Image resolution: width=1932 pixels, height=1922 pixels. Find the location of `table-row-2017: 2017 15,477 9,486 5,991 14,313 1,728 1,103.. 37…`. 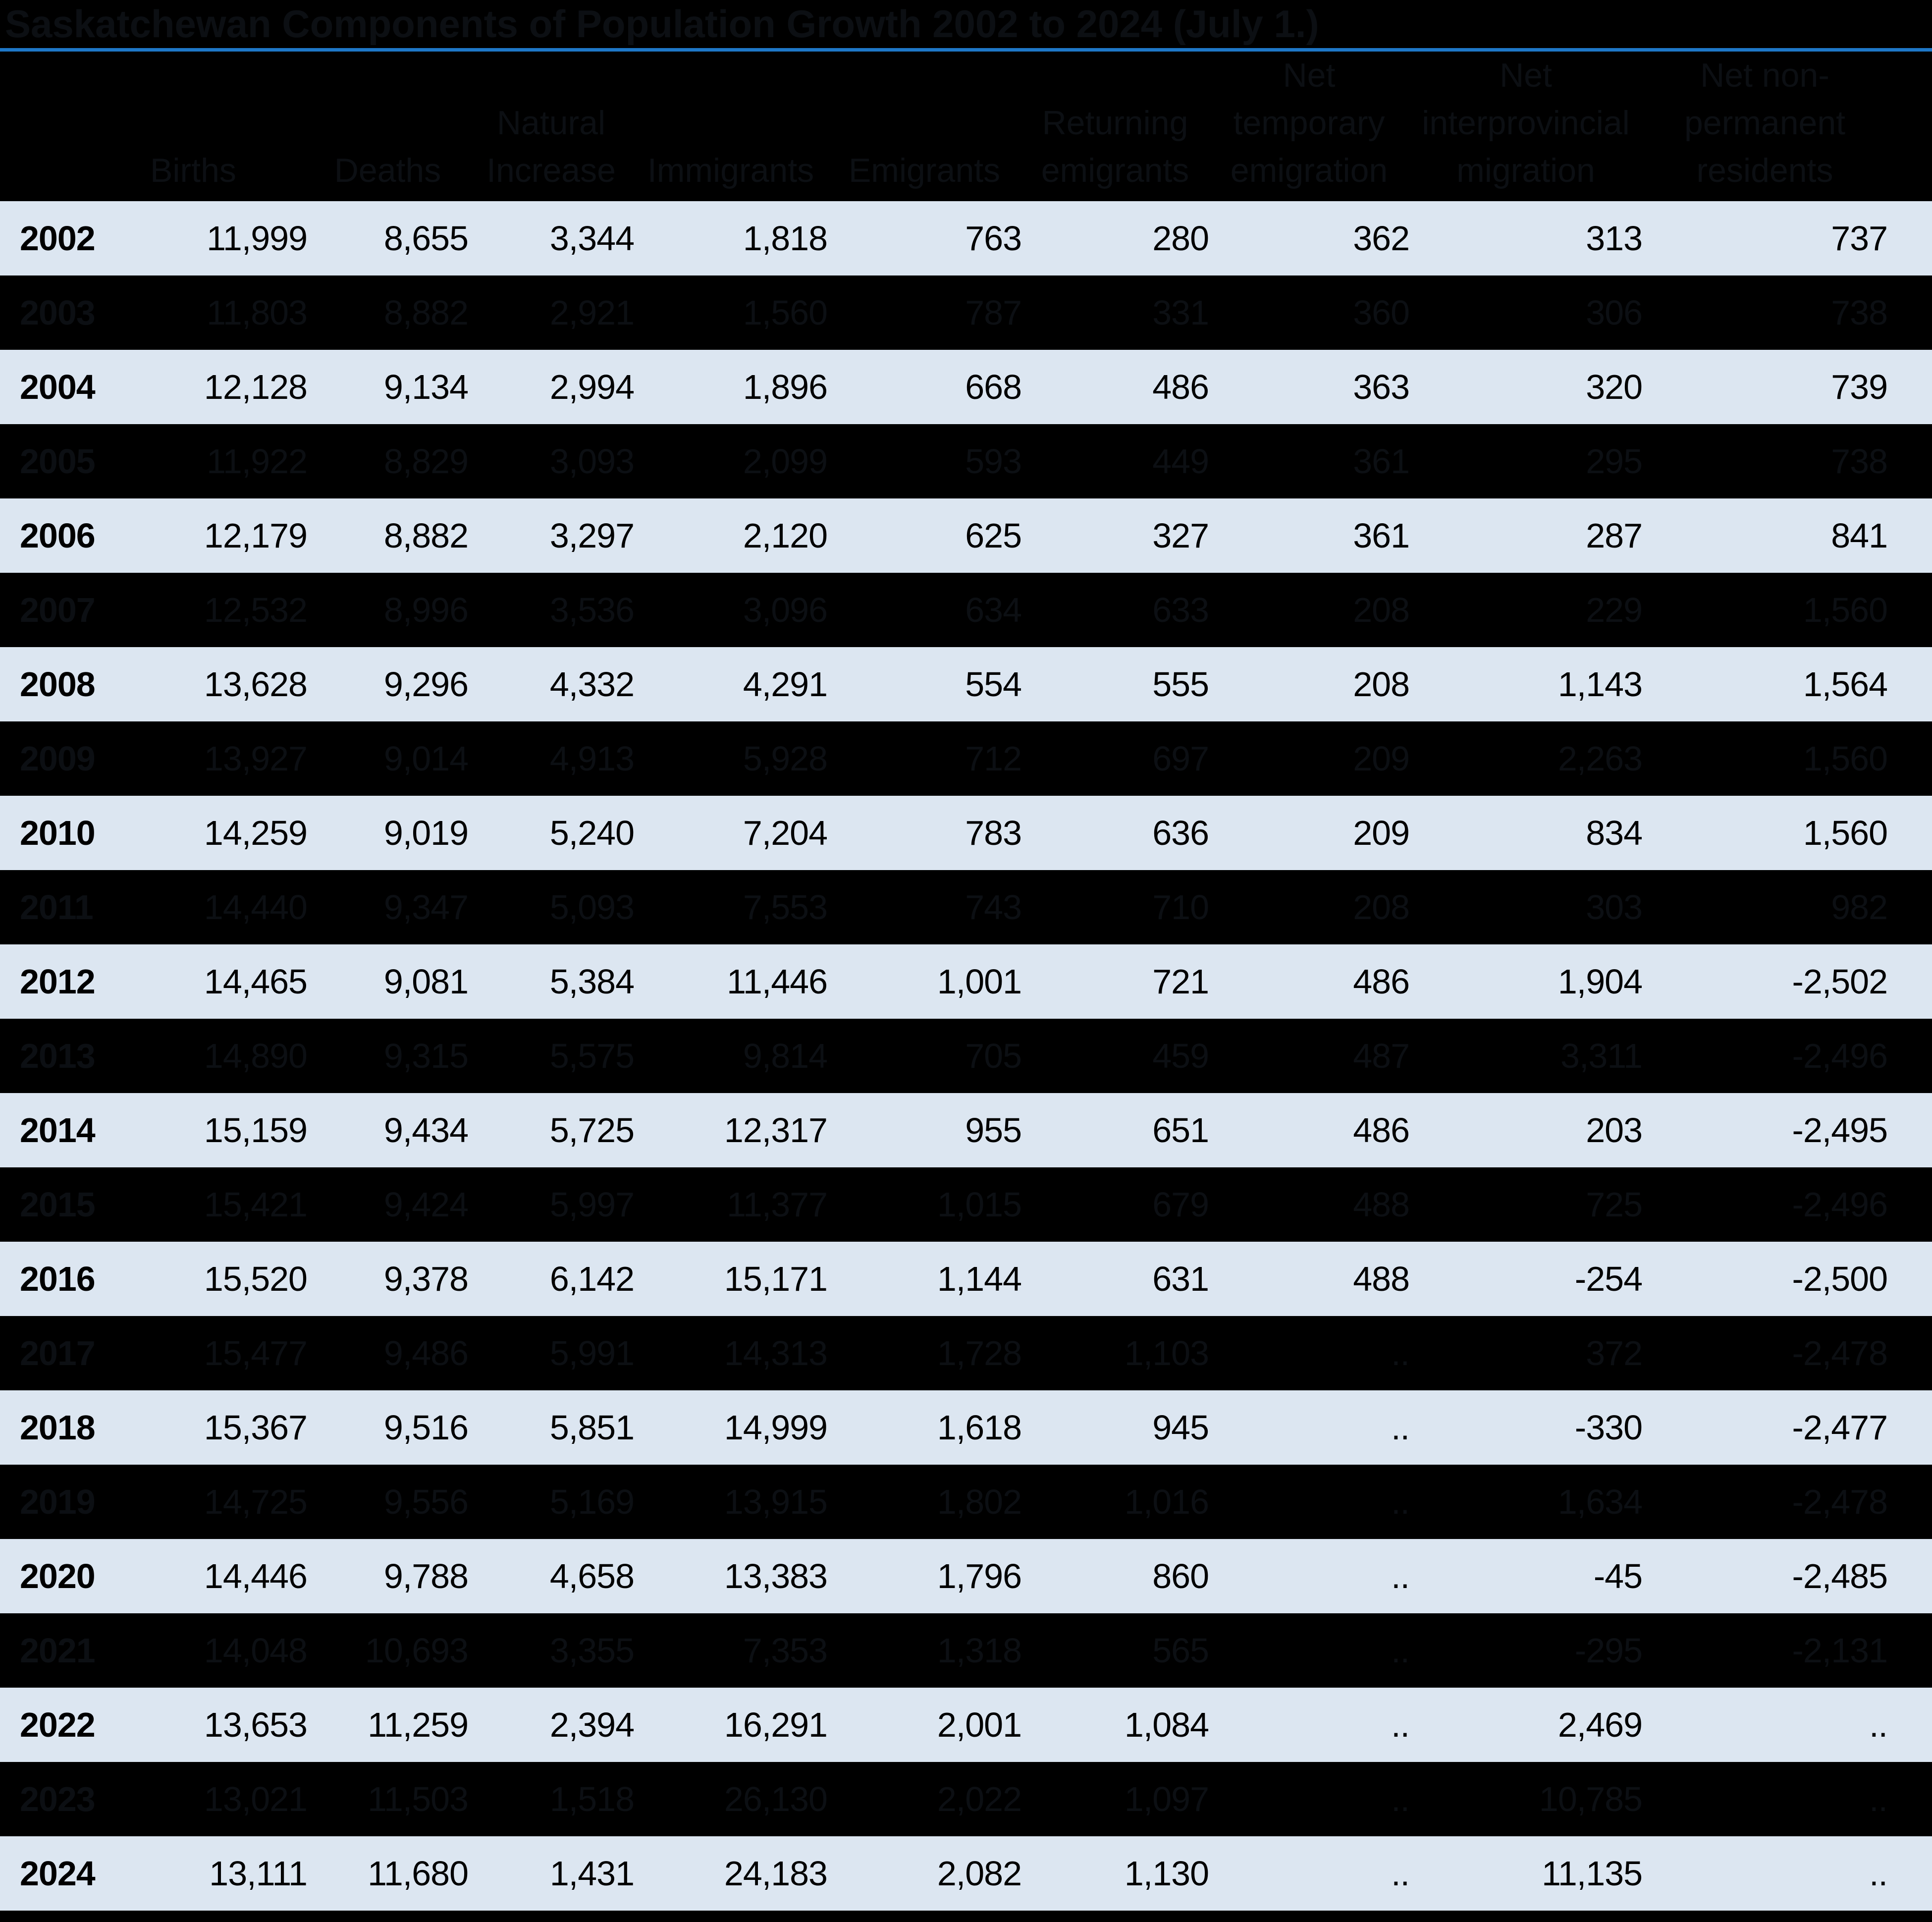

table-row-2017: 2017 15,477 9,486 5,991 14,313 1,728 1,103.. 37… is located at coordinates (966, 1353).